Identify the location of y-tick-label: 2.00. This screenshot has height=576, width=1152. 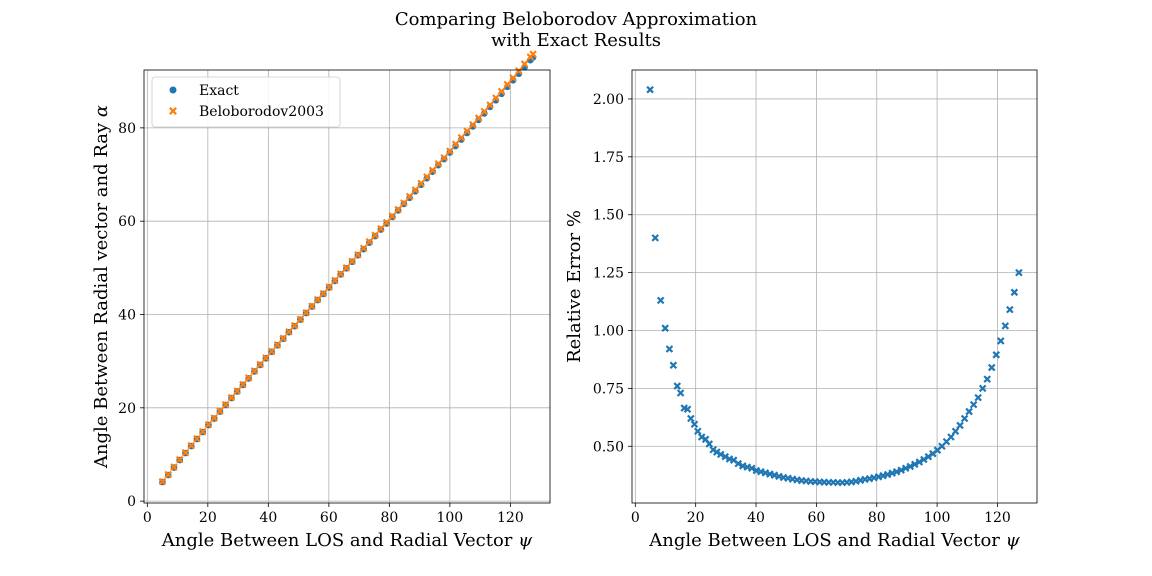
(608, 100).